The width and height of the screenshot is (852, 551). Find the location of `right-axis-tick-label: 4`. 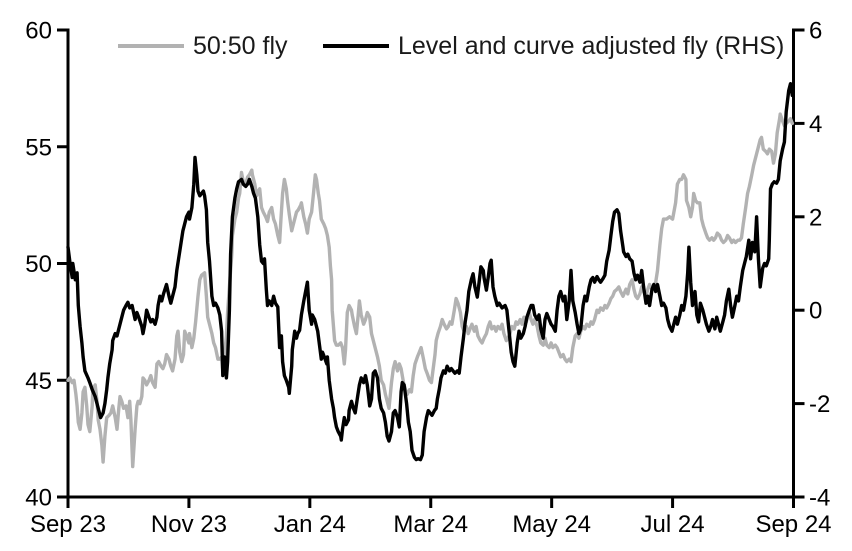

right-axis-tick-label: 4 is located at coordinates (815, 124).